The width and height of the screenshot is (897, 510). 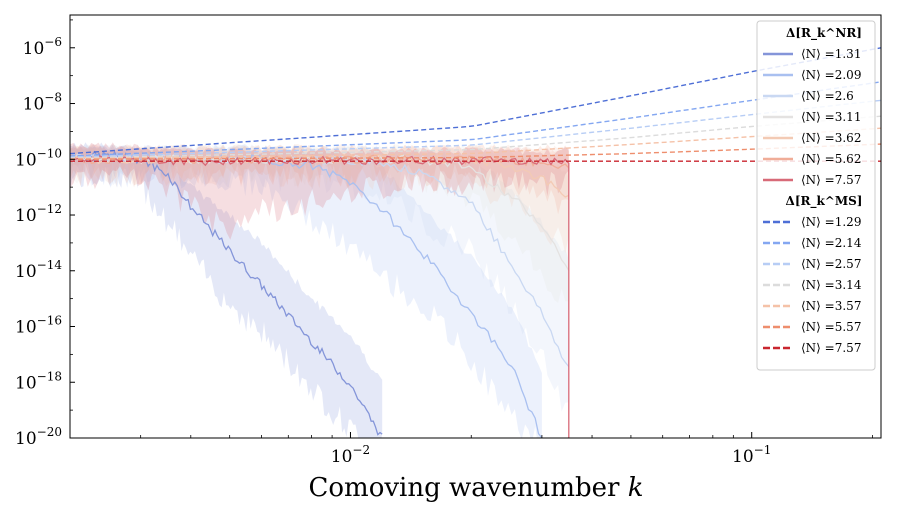 What do you see at coordinates (831, 138) in the screenshot?
I see `legend-label: ⟨N⟩ =3.62` at bounding box center [831, 138].